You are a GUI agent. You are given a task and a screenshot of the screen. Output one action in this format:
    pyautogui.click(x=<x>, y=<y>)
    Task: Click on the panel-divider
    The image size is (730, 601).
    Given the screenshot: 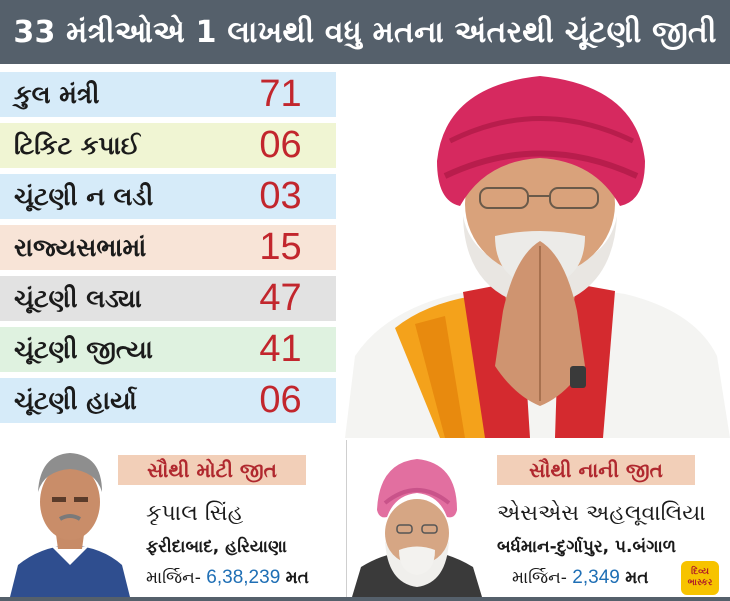 What is the action you would take?
    pyautogui.click(x=346, y=520)
    